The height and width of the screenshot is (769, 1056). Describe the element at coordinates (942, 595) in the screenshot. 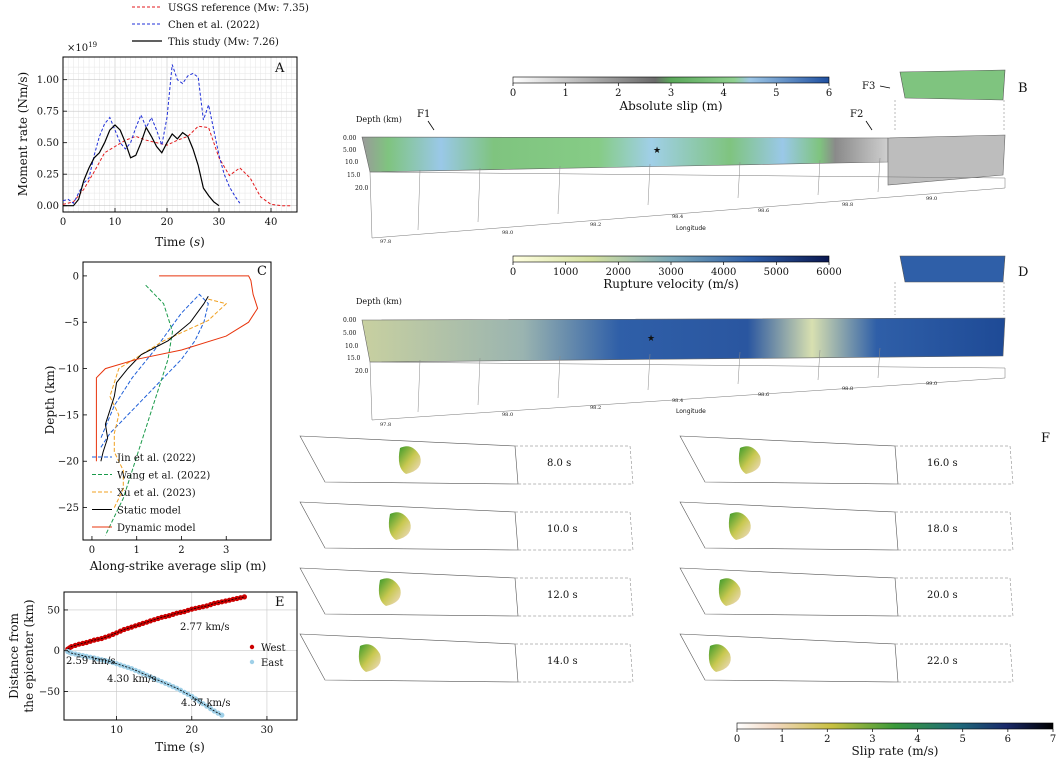

I see `snapshot-right-2-time-label: 20.0 s` at that location.